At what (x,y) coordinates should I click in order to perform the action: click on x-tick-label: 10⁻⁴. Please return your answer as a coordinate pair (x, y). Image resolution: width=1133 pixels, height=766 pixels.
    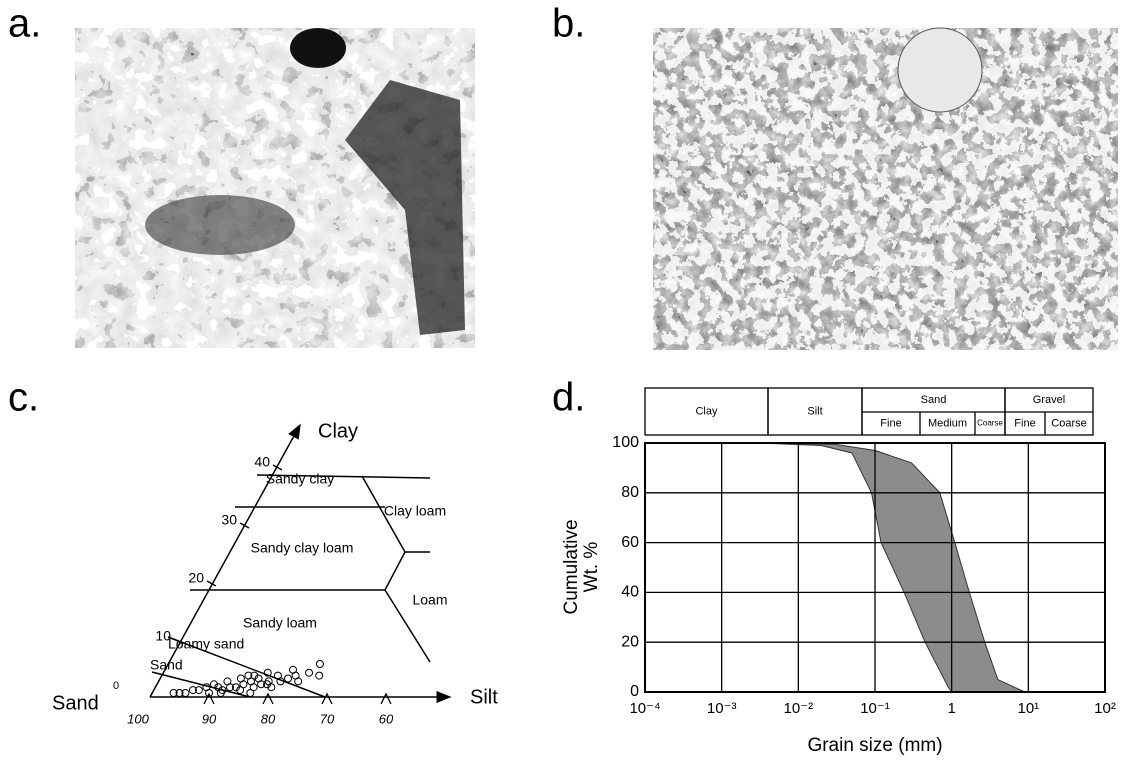
    Looking at the image, I should click on (644, 708).